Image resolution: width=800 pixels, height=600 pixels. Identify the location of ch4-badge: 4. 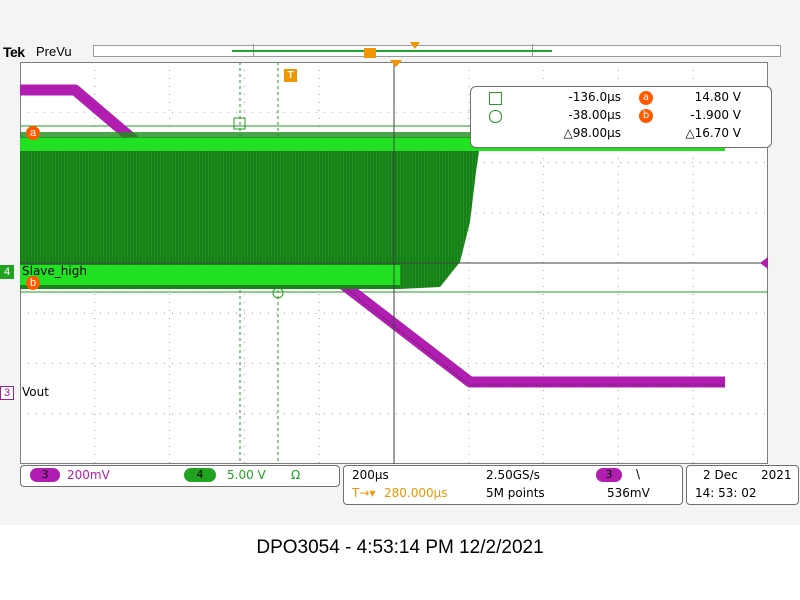
(200, 475).